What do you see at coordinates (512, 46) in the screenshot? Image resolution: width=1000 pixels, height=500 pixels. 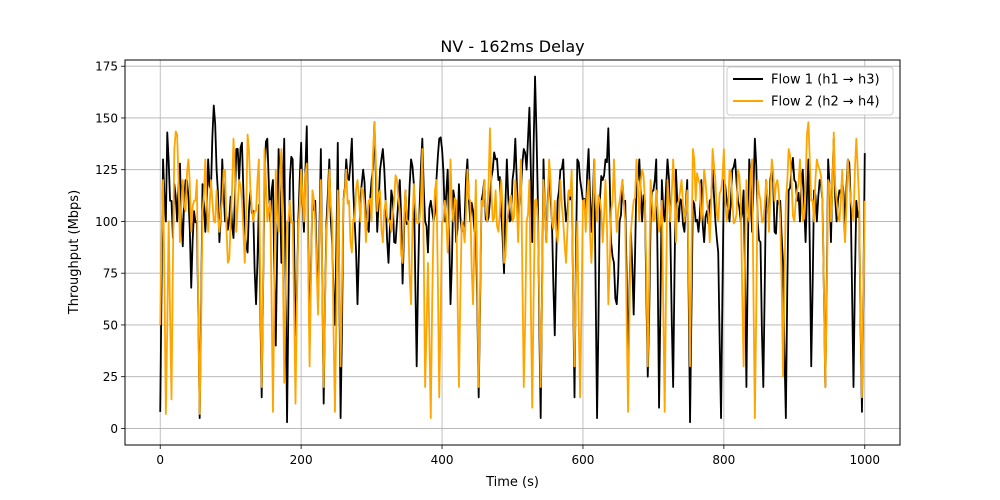 I see `chart-title: NV - 162ms Delay` at bounding box center [512, 46].